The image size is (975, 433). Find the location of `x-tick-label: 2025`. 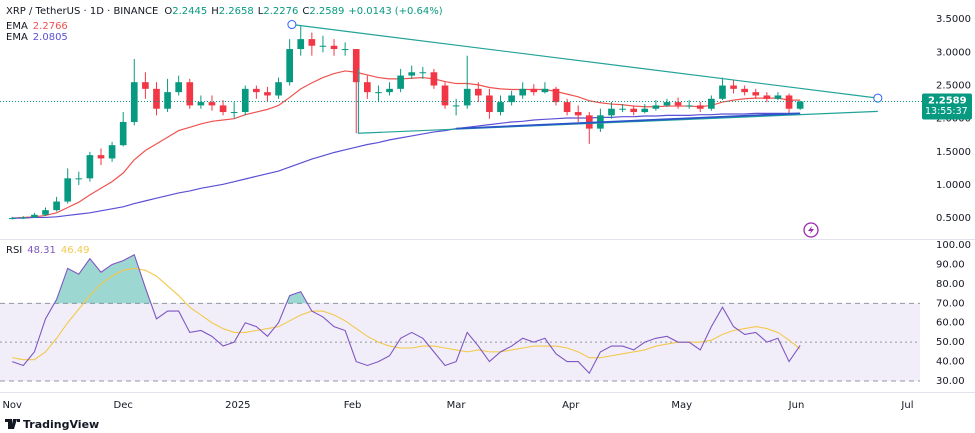

x-tick-label: 2025 is located at coordinates (237, 405).